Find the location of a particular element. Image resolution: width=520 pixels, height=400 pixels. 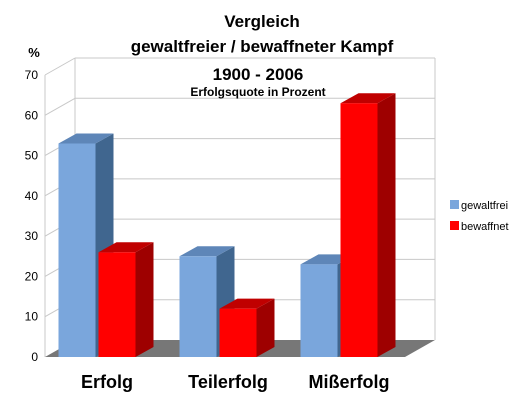

legend-label: gewaltfrei is located at coordinates (484, 206).